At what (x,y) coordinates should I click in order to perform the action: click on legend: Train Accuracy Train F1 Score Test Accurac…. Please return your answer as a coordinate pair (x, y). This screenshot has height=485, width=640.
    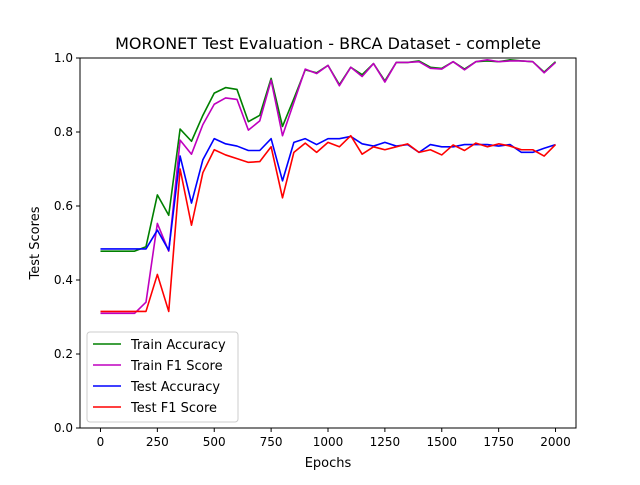
    Looking at the image, I should click on (162, 377).